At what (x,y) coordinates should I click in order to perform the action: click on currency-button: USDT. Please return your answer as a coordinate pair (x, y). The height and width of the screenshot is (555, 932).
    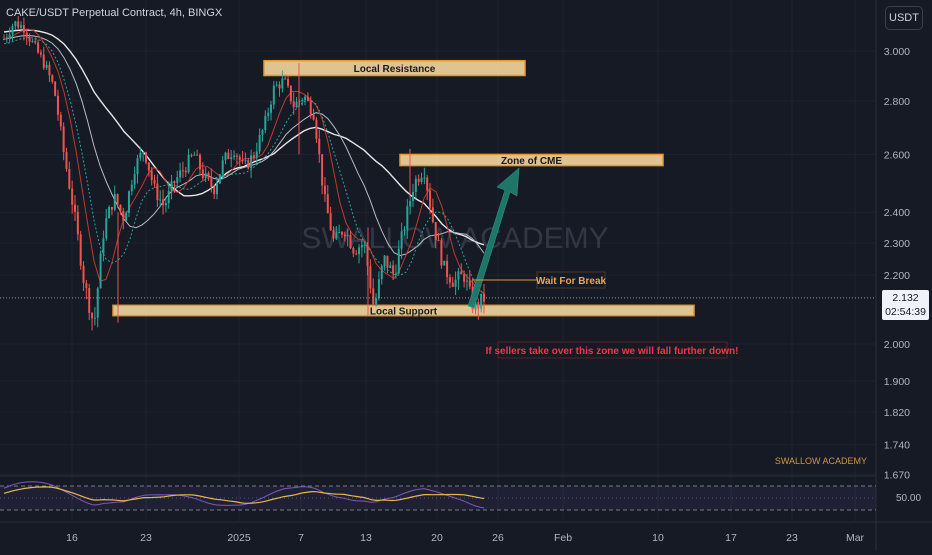
    Looking at the image, I should click on (904, 18).